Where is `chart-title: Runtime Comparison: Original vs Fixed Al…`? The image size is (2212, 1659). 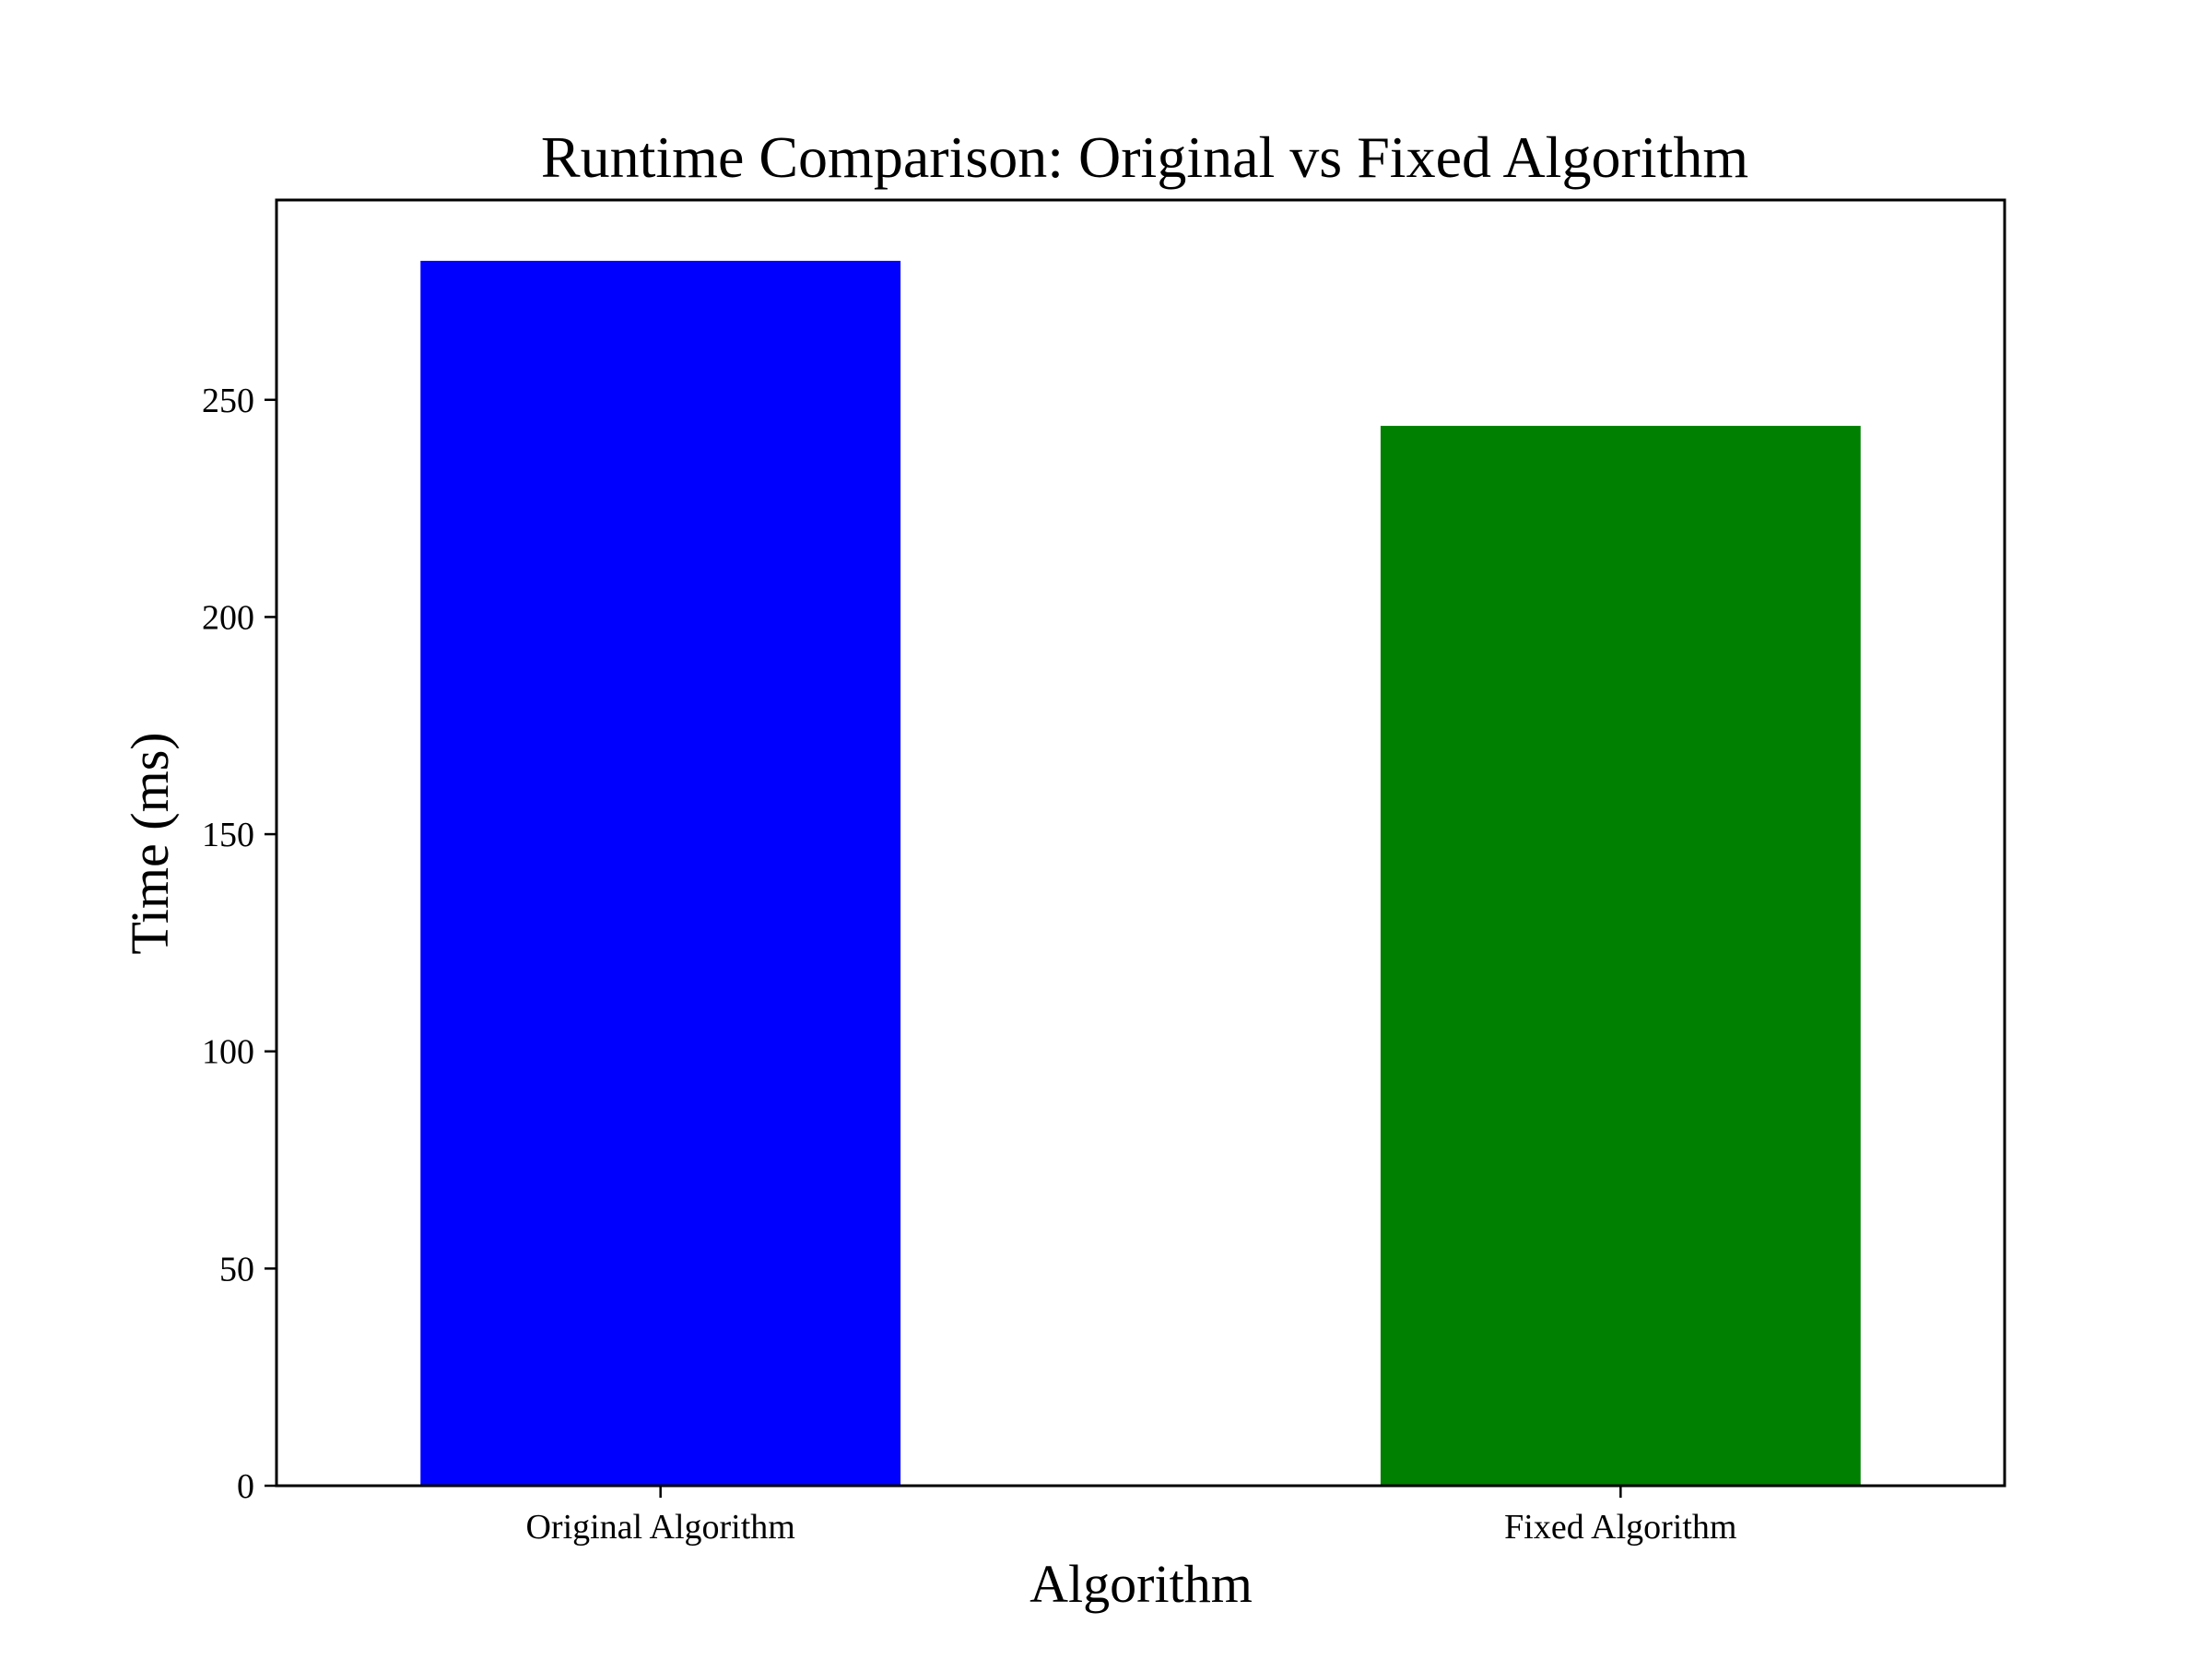
chart-title: Runtime Comparison: Original vs Fixed Al… is located at coordinates (1144, 157).